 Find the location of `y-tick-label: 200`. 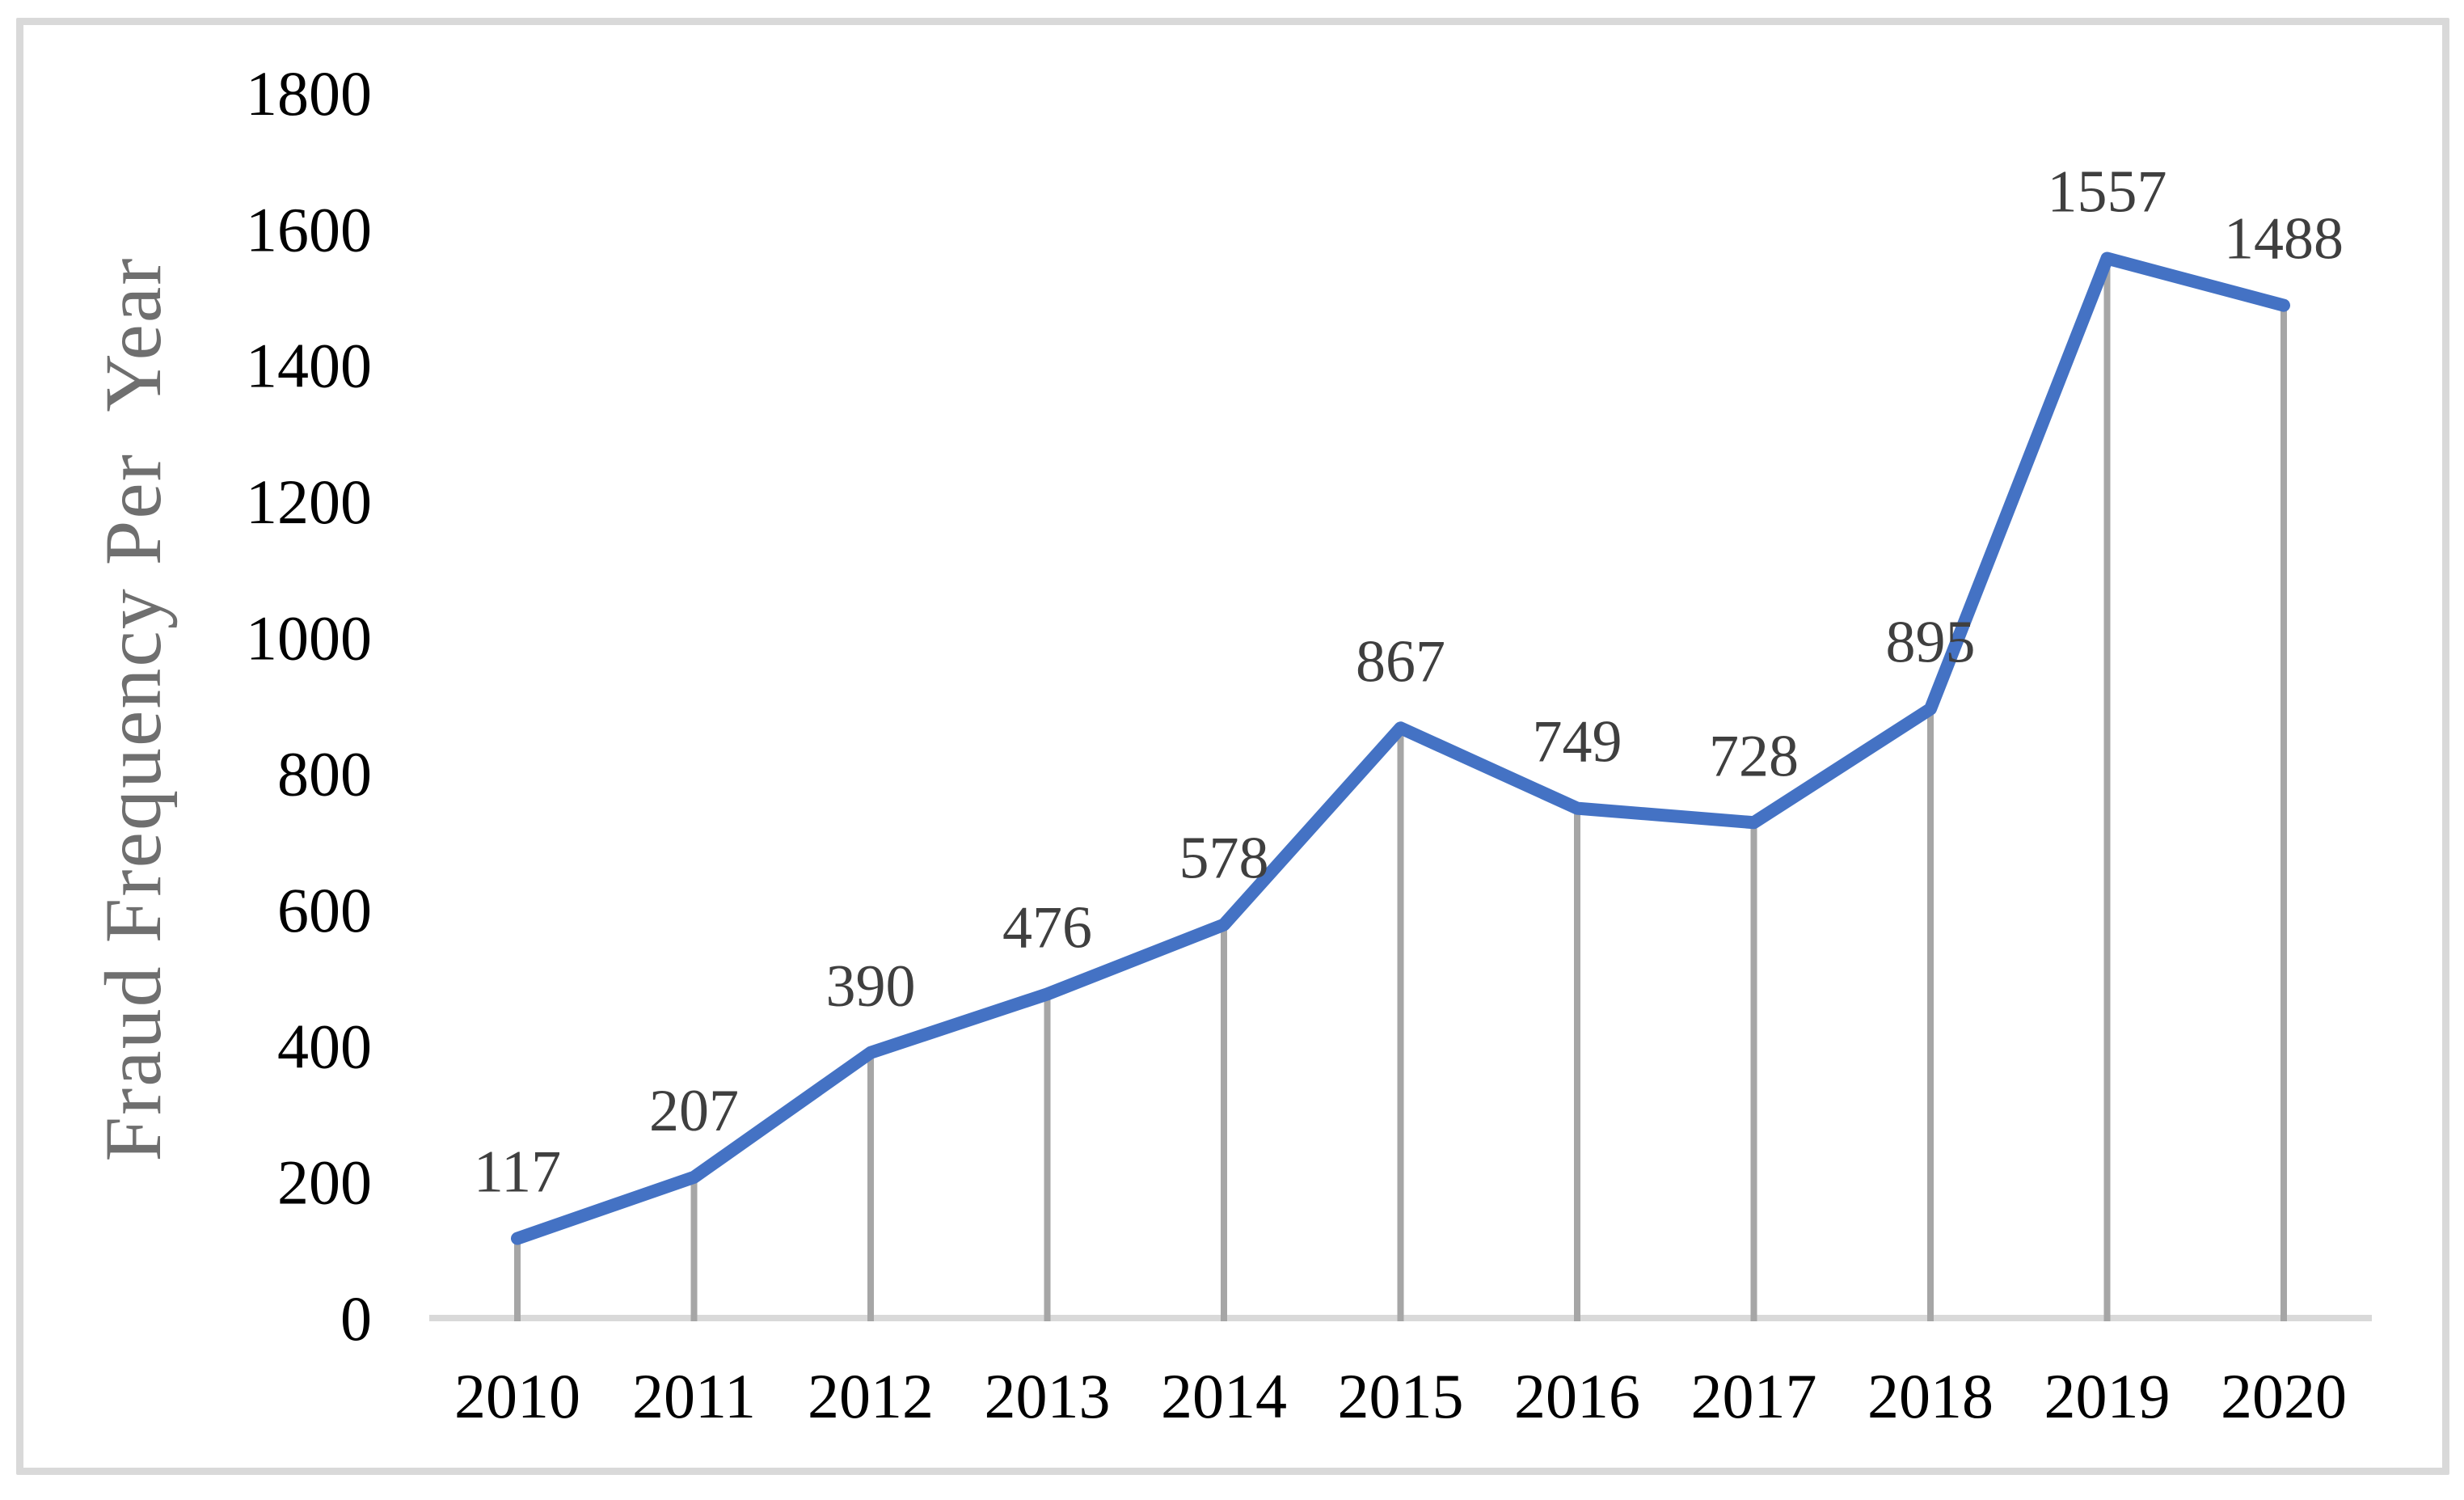

y-tick-label: 200 is located at coordinates (325, 1182).